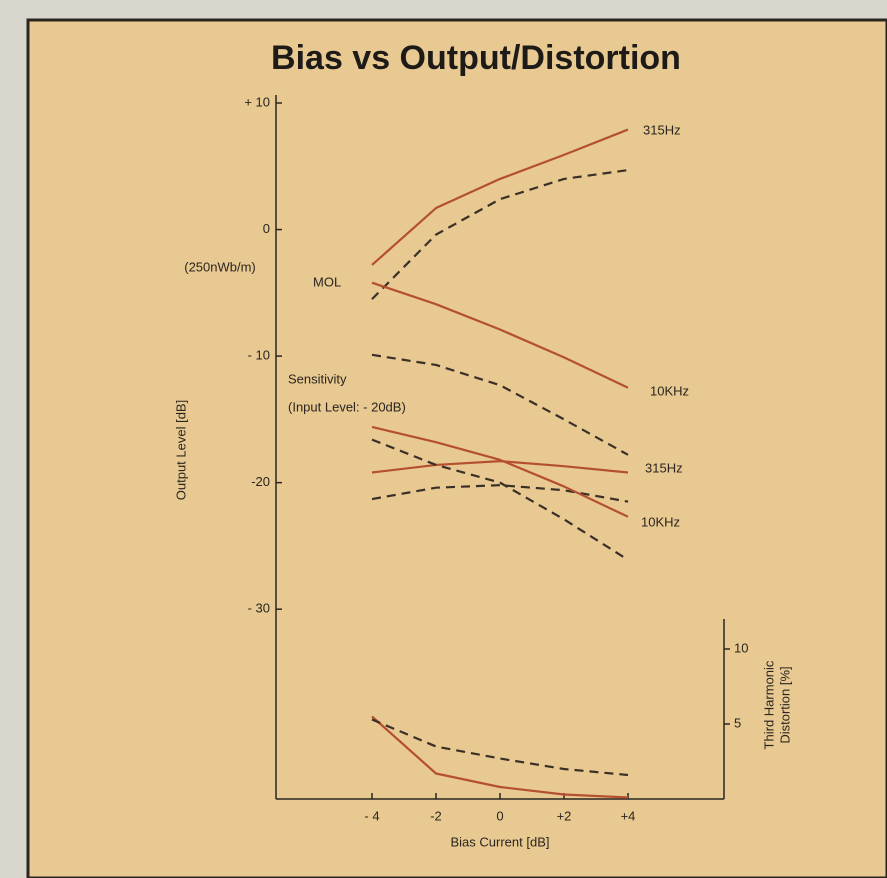 The image size is (887, 878). I want to click on y2-axis-label: Third Harmonic, so click(768, 704).